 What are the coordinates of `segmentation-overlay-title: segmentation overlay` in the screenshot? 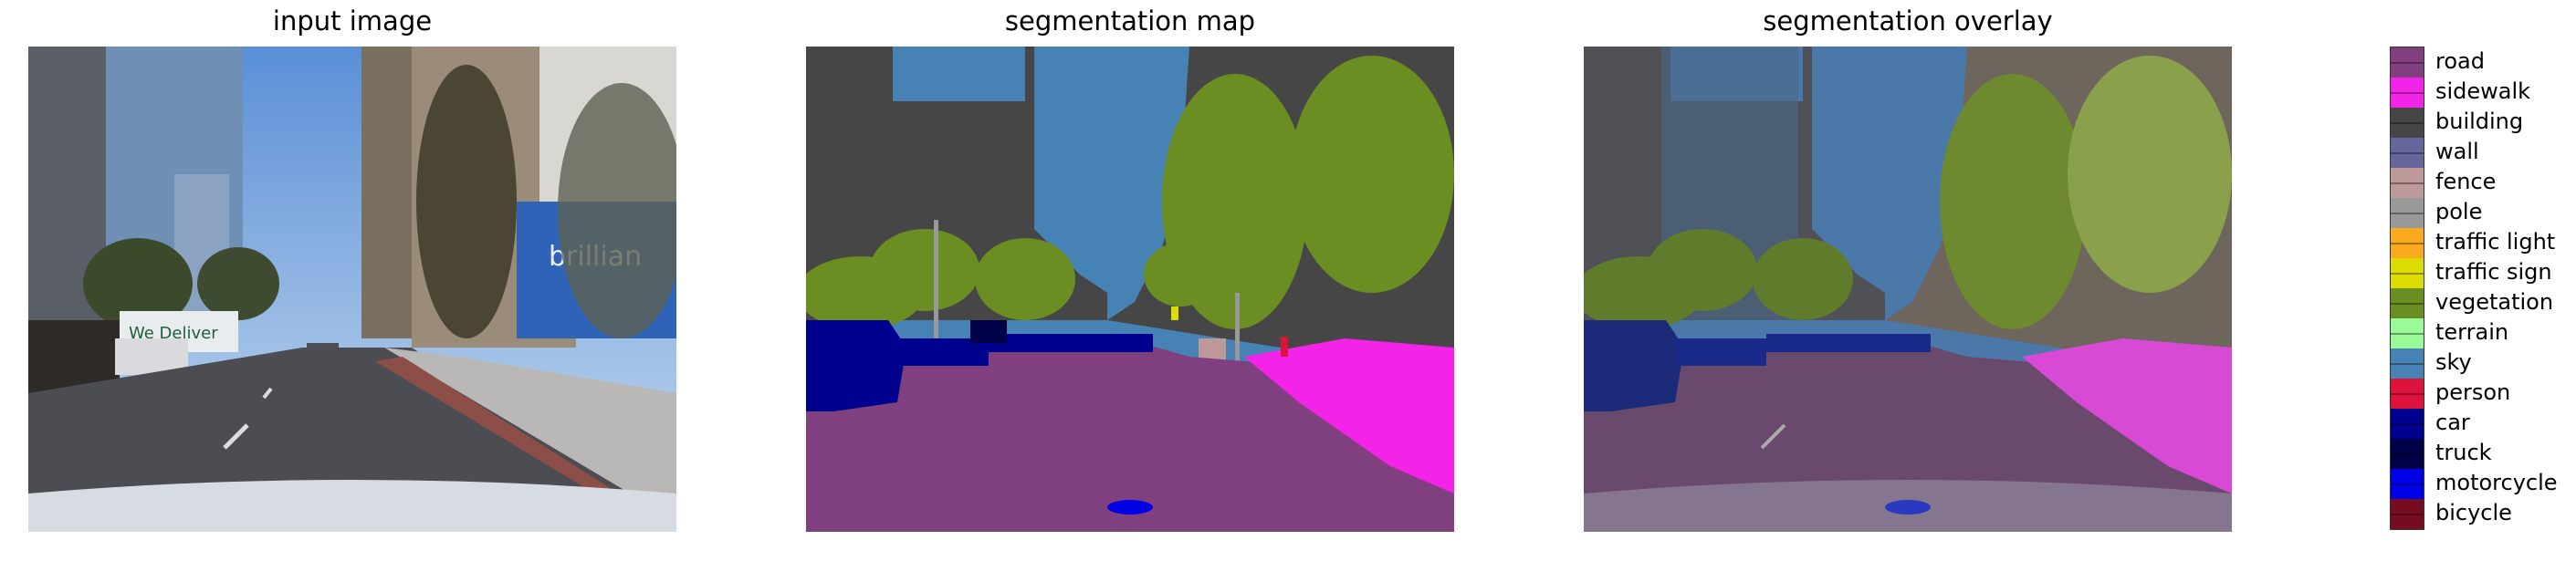 It's located at (1908, 21).